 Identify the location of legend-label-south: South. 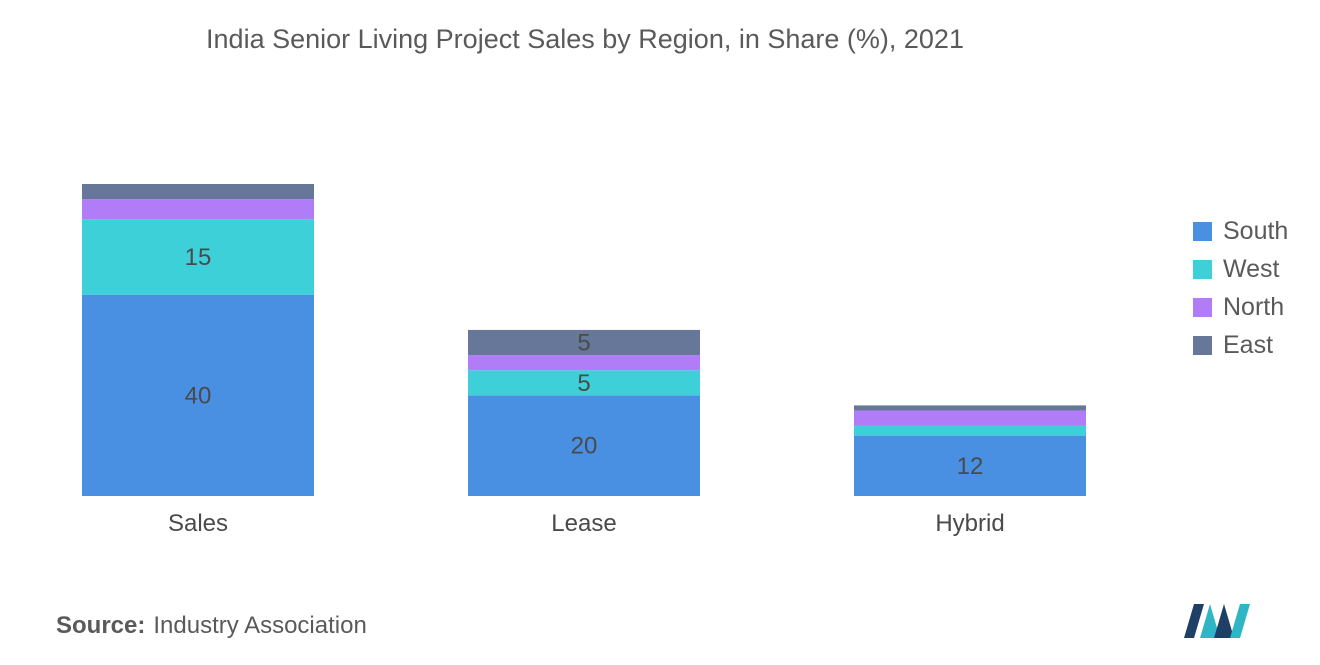
(1256, 230).